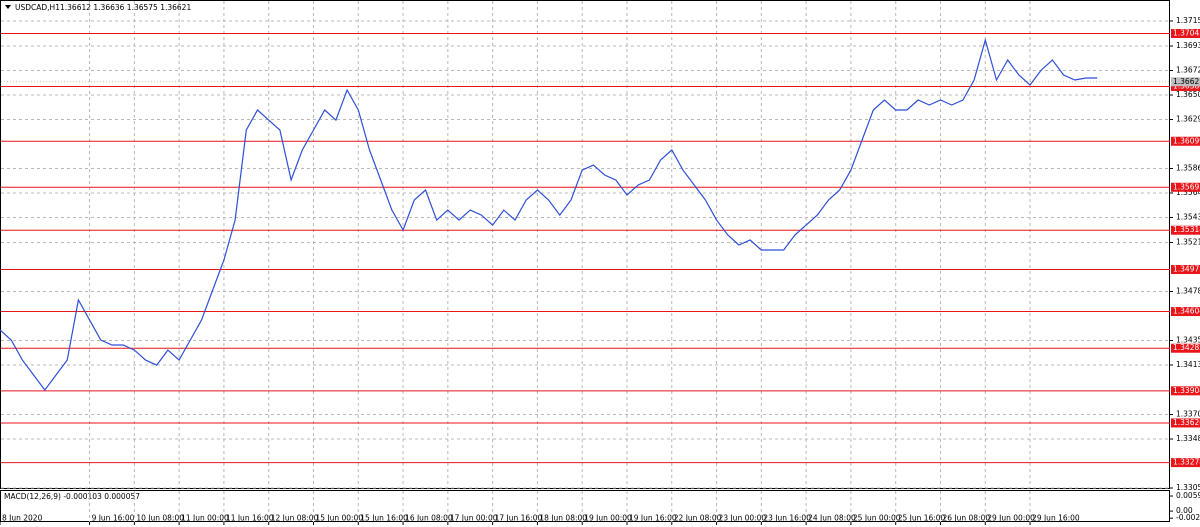 Image resolution: width=1200 pixels, height=527 pixels. I want to click on level-label: 1.35318, so click(1186, 229).